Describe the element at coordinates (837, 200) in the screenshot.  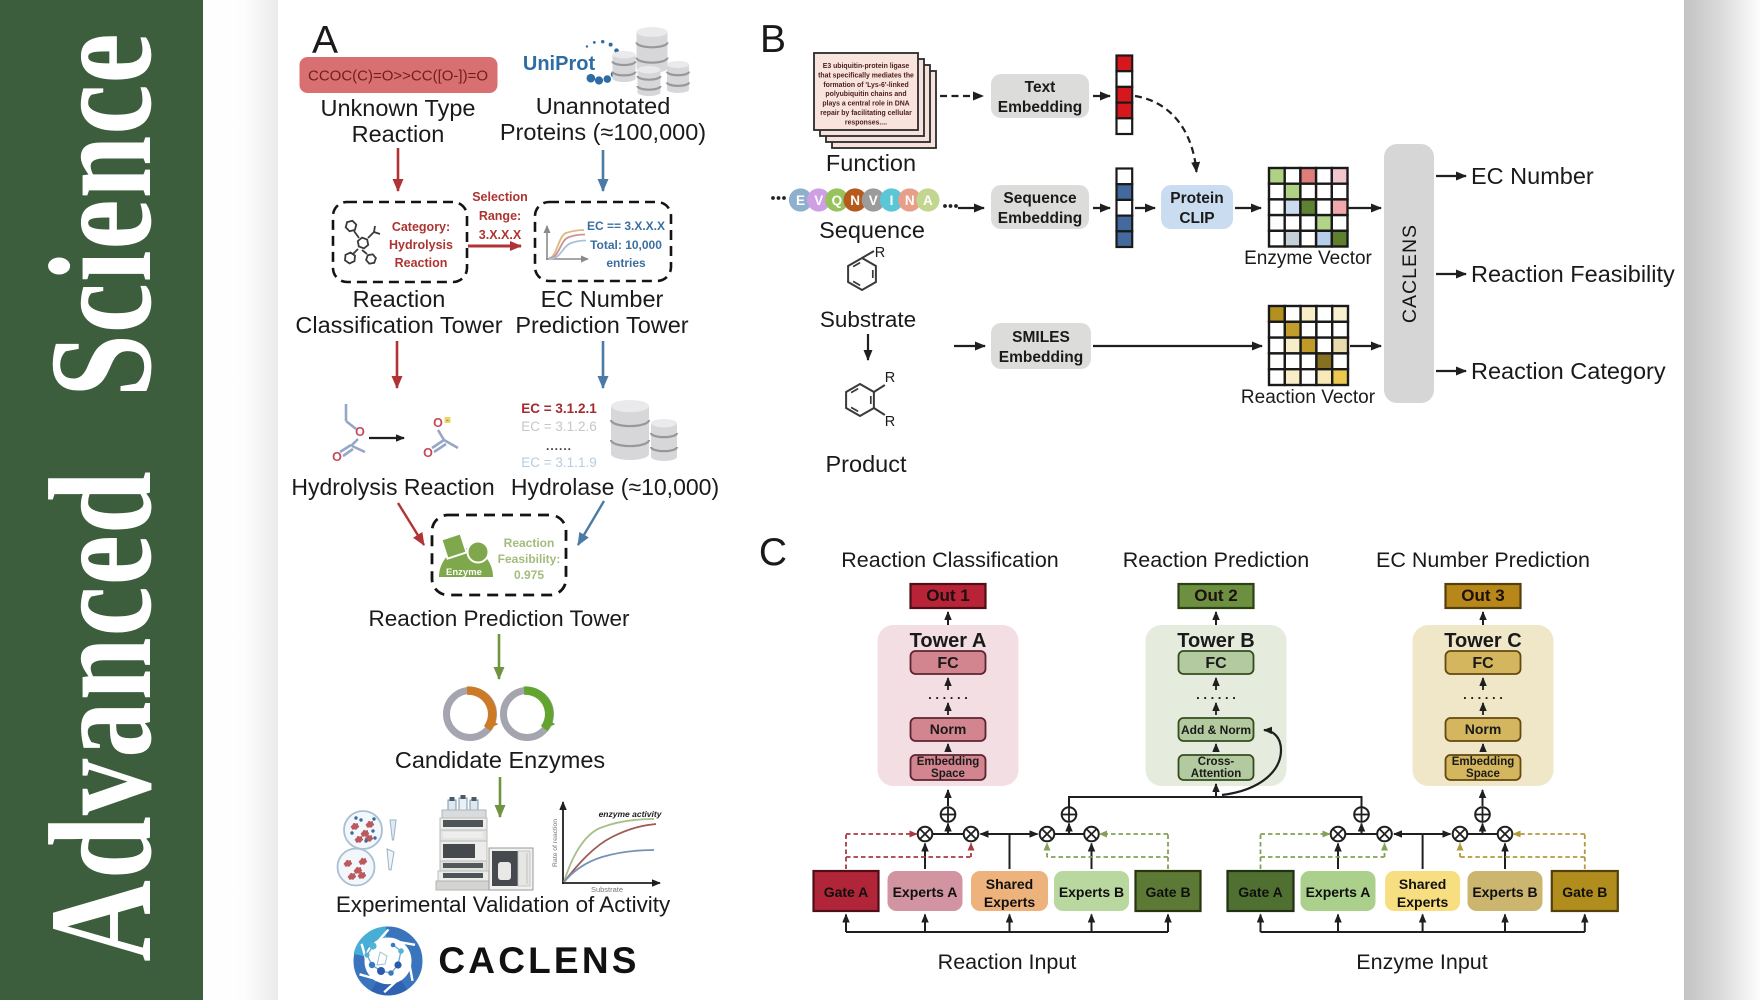
I see `svg-text: Q` at that location.